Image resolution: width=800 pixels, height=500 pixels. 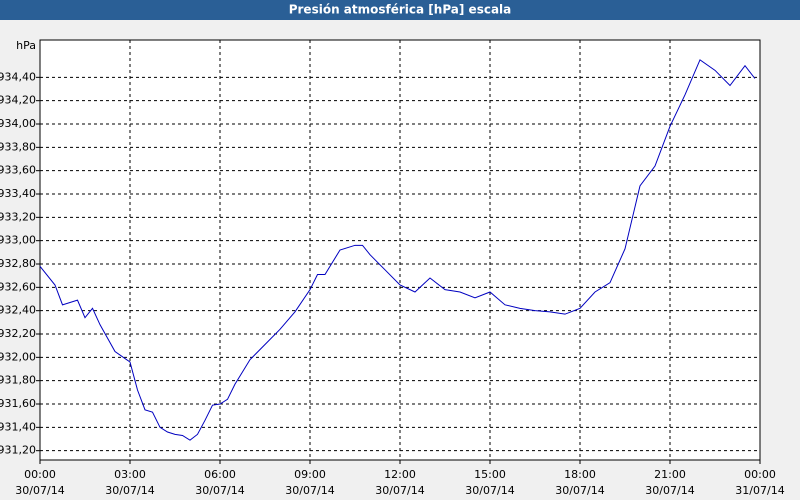 I want to click on y-tick-label: 932,20, so click(x=18, y=333).